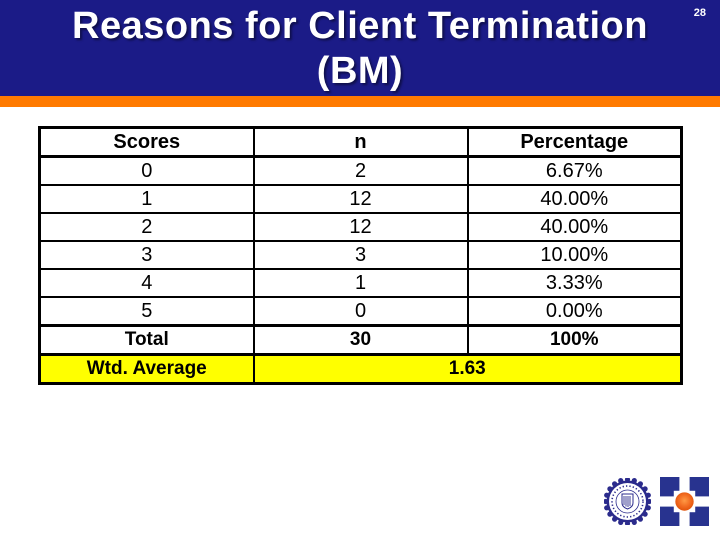 This screenshot has height=540, width=720. What do you see at coordinates (146, 170) in the screenshot?
I see `cell-score: 0` at bounding box center [146, 170].